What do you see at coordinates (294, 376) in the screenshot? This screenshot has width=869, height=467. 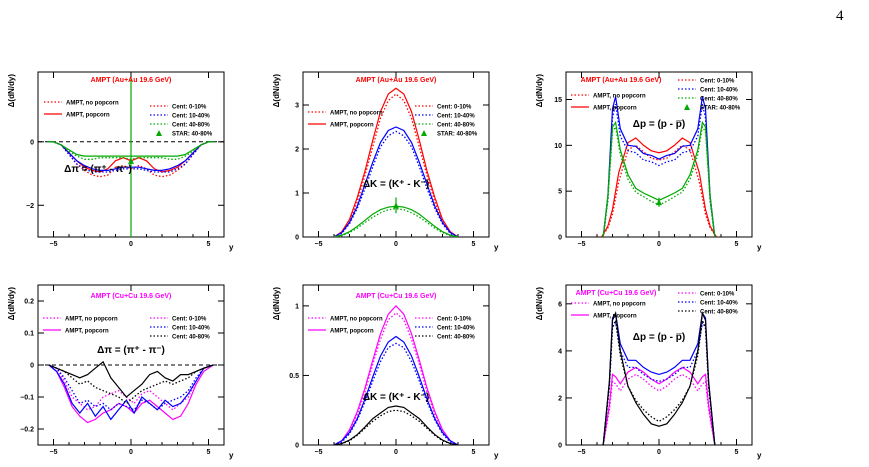 I see `y-tick-label: 0.5` at bounding box center [294, 376].